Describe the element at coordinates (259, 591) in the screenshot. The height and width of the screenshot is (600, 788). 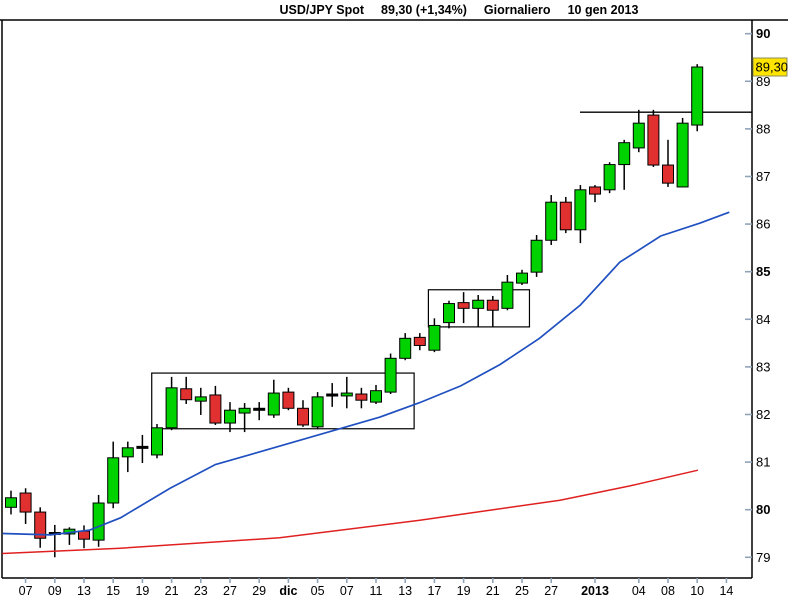
I see `x-tick-label: 29` at that location.